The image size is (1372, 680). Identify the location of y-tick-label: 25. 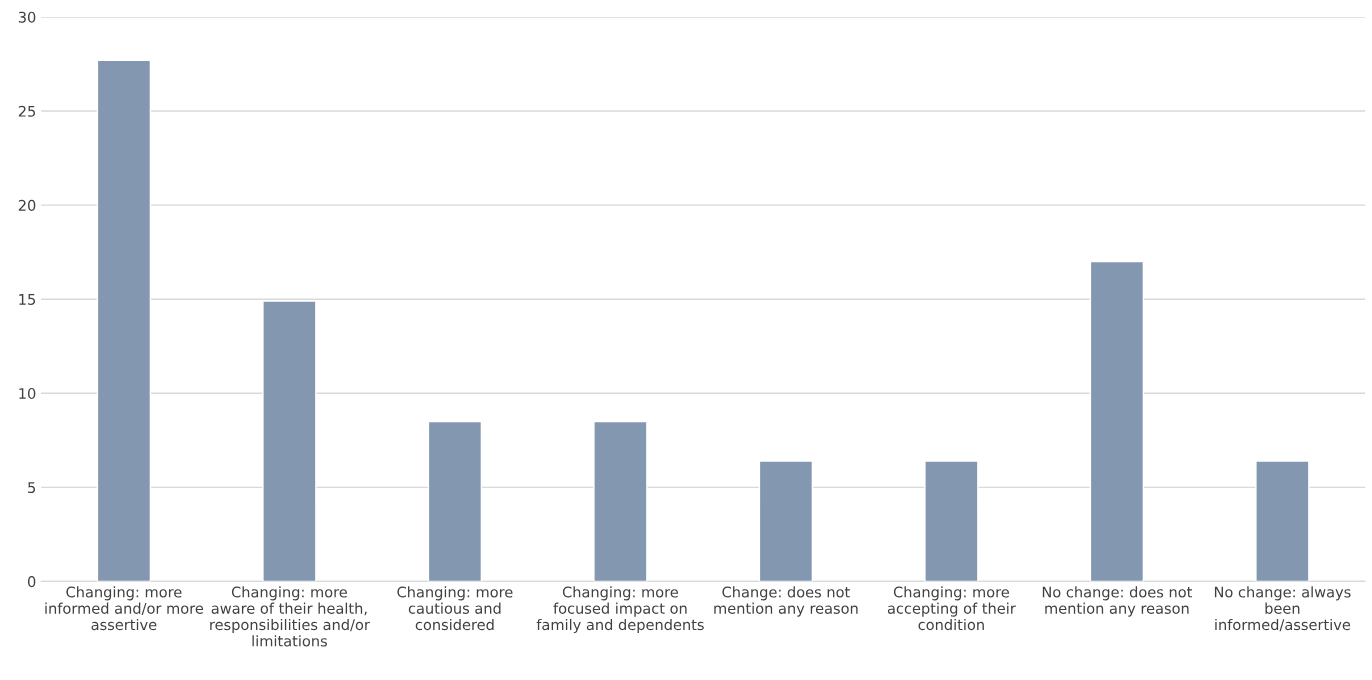
(27, 111).